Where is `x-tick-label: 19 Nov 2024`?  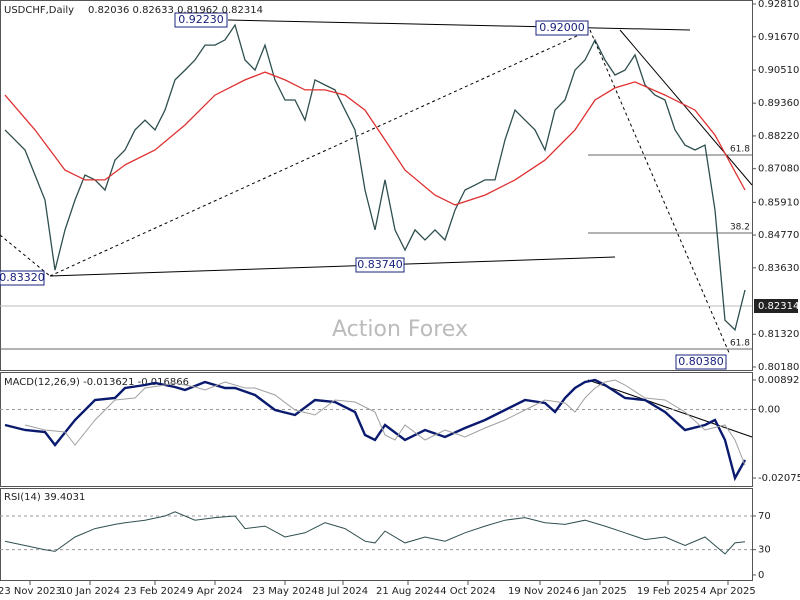
x-tick-label: 19 Nov 2024 is located at coordinates (540, 591).